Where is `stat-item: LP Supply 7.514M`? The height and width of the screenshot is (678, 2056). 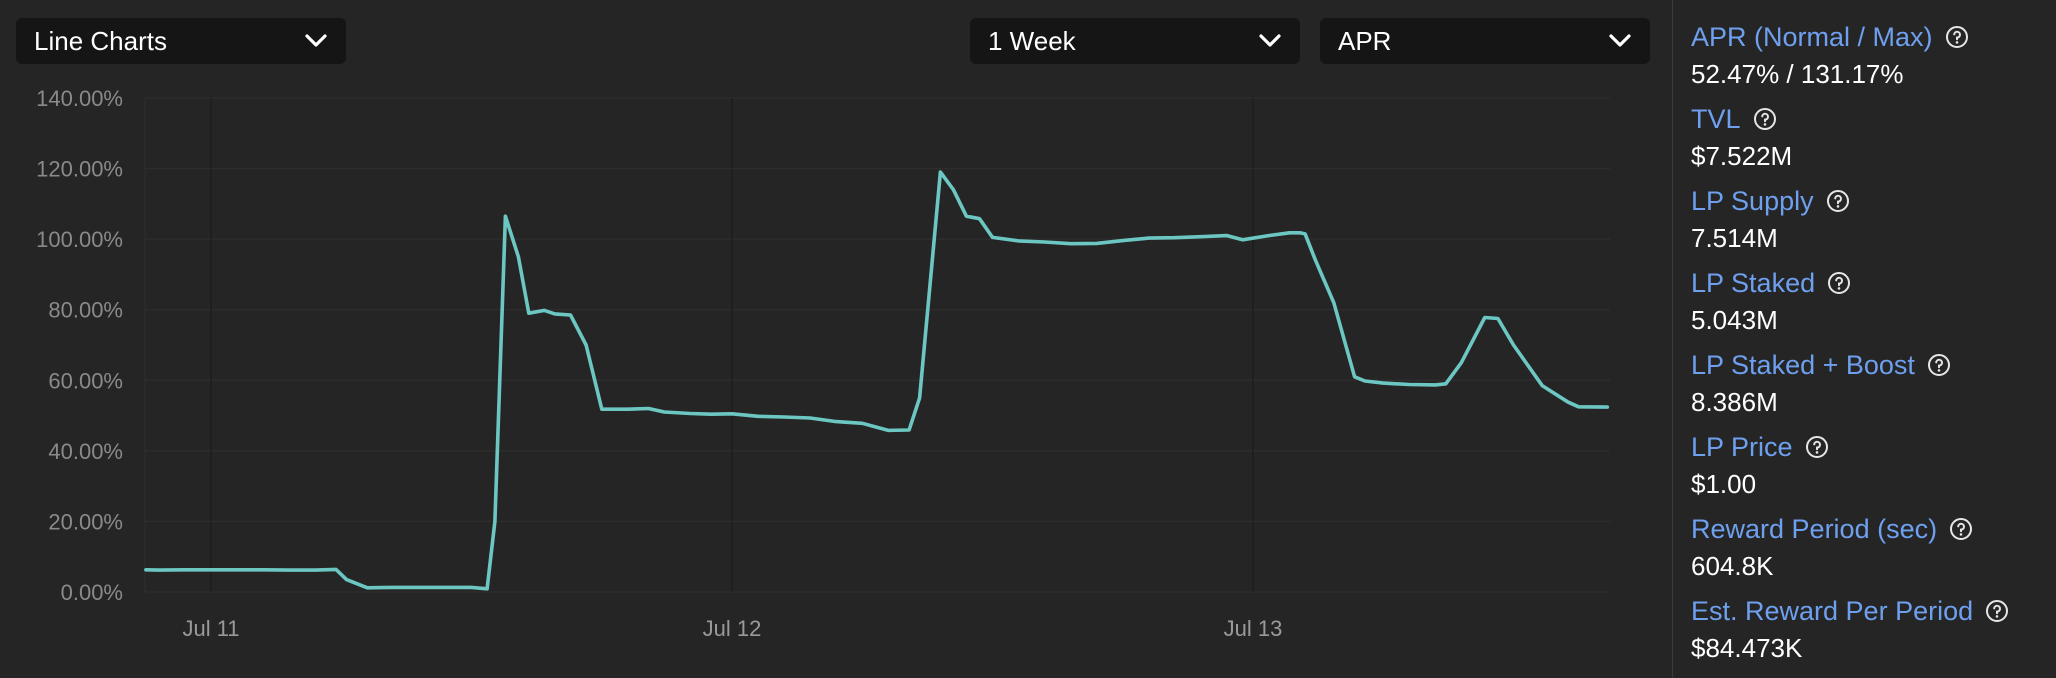 stat-item: LP Supply 7.514M is located at coordinates (1873, 223).